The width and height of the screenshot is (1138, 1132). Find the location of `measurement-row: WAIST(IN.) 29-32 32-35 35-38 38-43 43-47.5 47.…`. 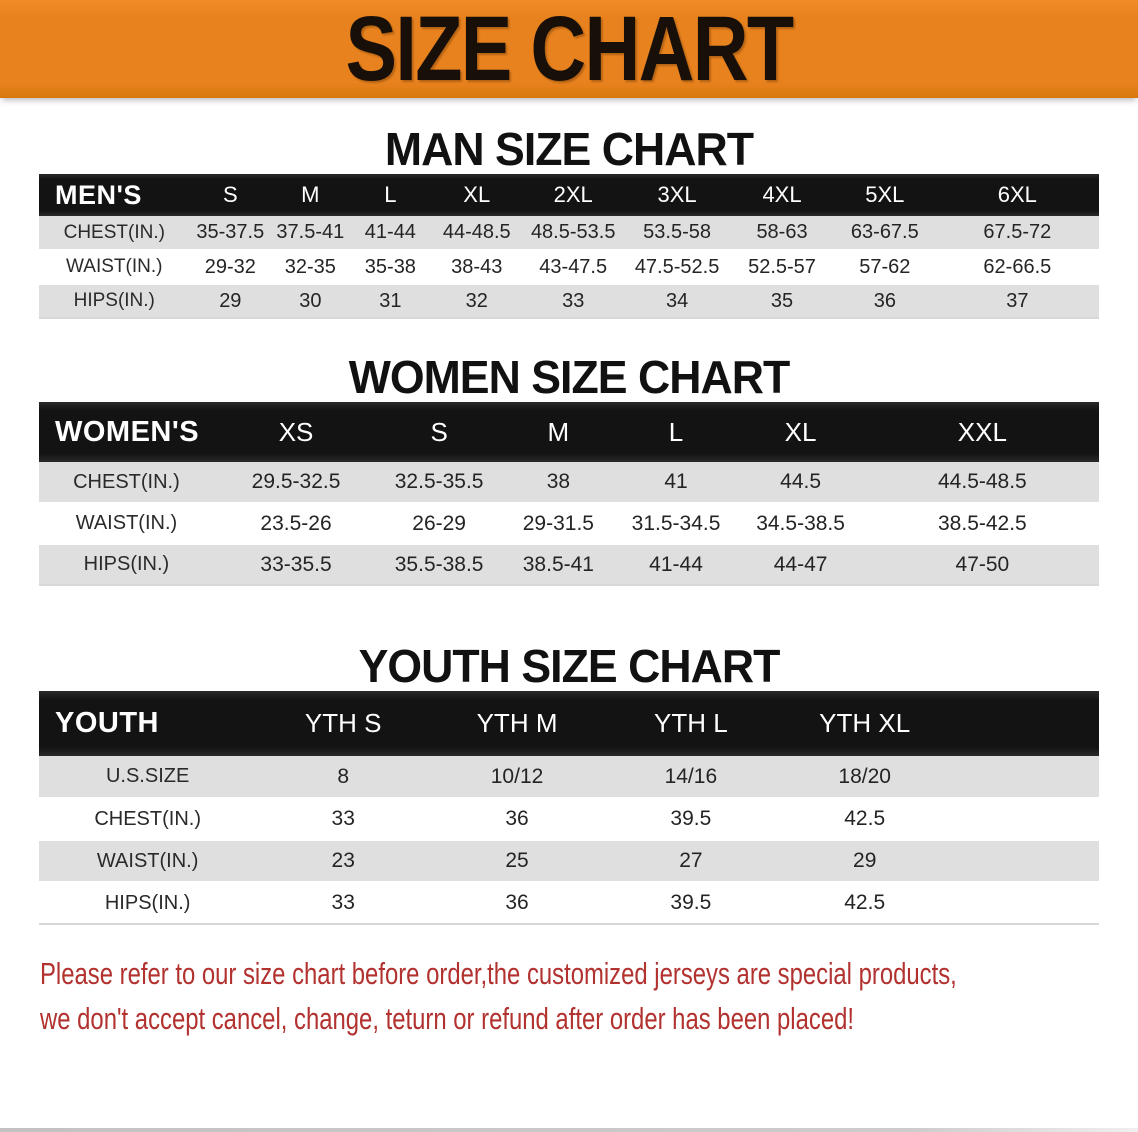

measurement-row: WAIST(IN.) 29-32 32-35 35-38 38-43 43-47.5 47.… is located at coordinates (569, 267).